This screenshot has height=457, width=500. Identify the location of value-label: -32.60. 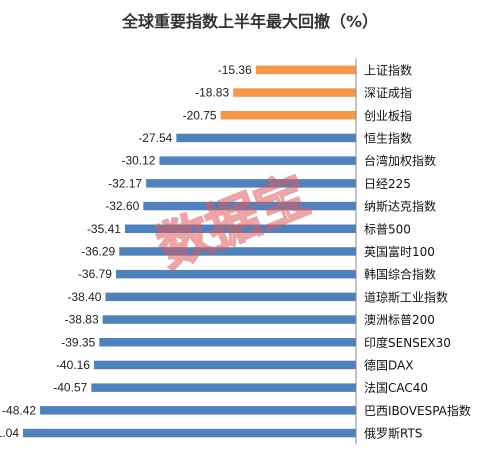
(122, 206).